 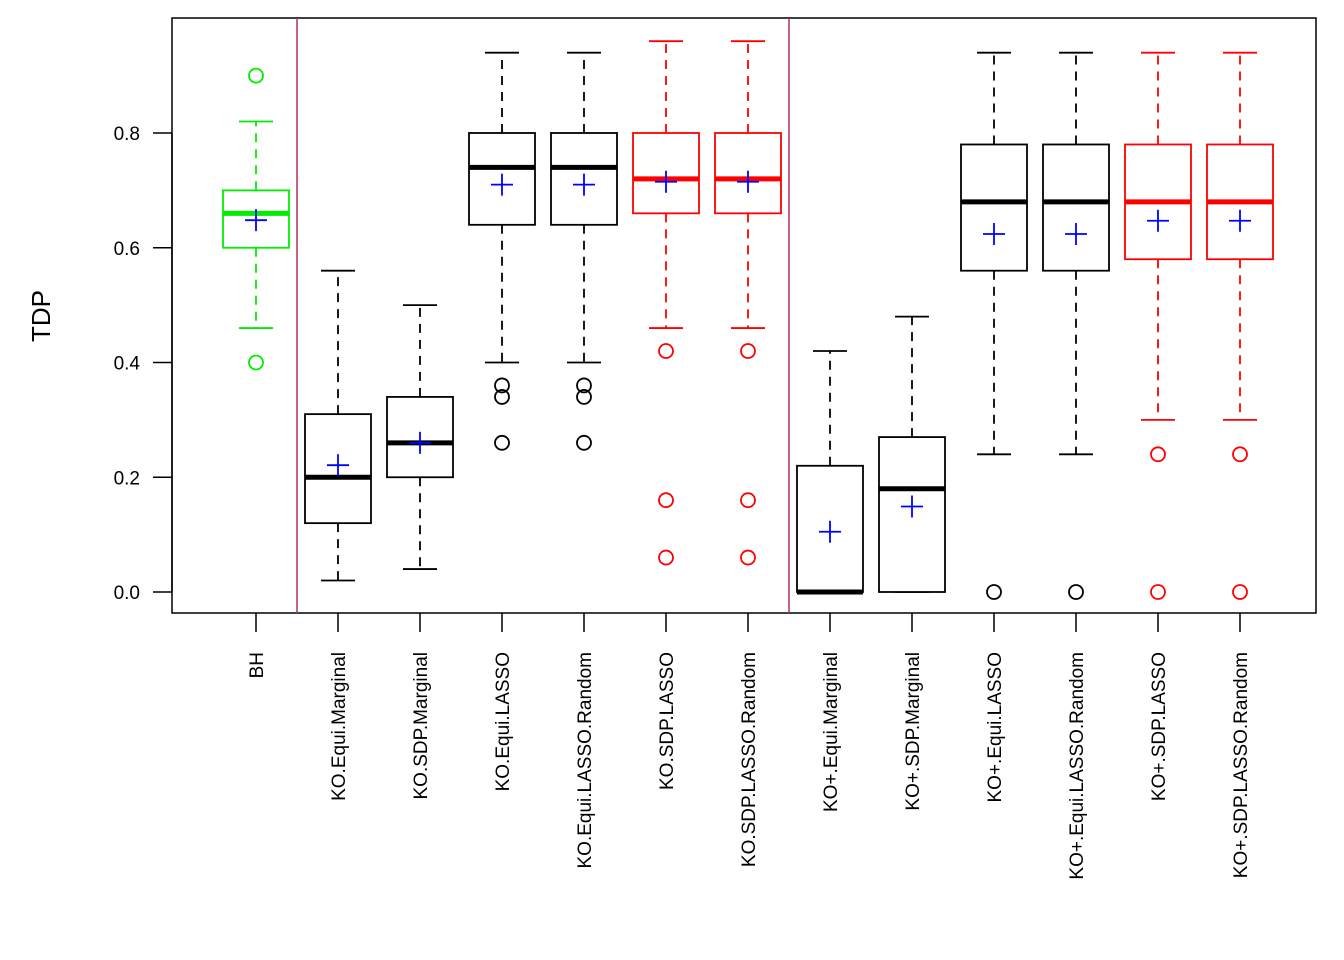 I want to click on y-axis-label: TDP, so click(x=41, y=316).